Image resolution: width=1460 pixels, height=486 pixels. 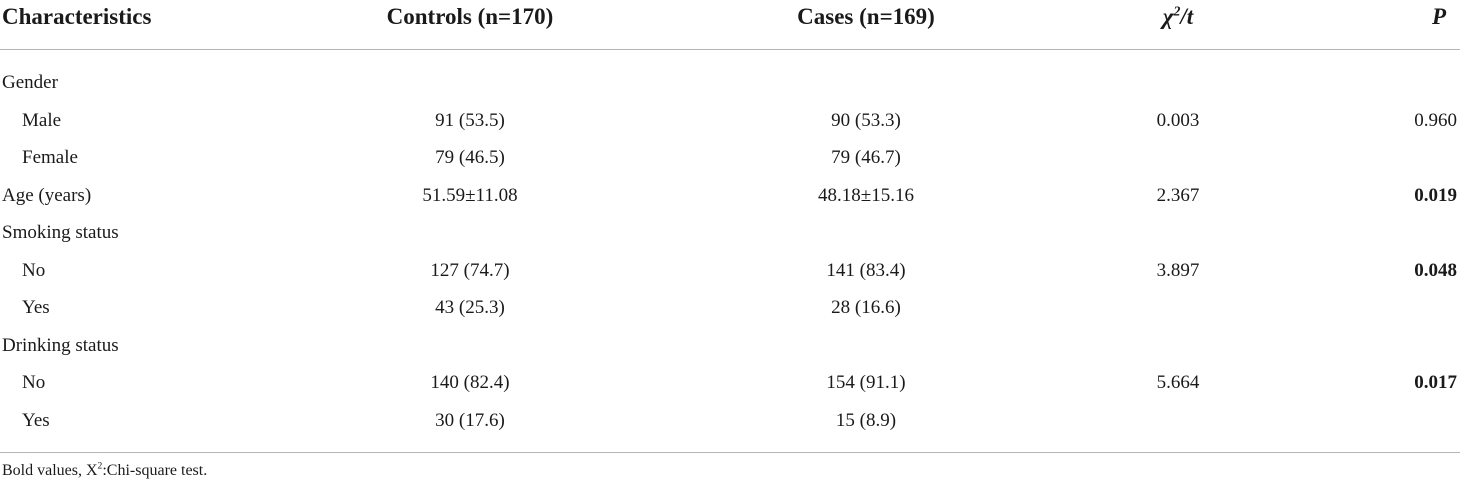 What do you see at coordinates (47, 195) in the screenshot?
I see `row-label: Age (years)` at bounding box center [47, 195].